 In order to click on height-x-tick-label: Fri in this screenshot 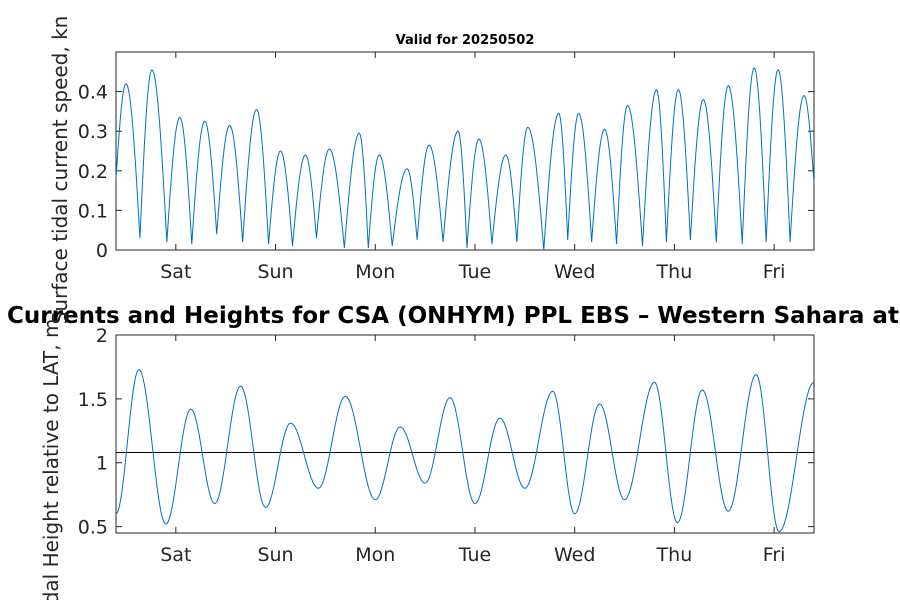, I will do `click(774, 555)`.